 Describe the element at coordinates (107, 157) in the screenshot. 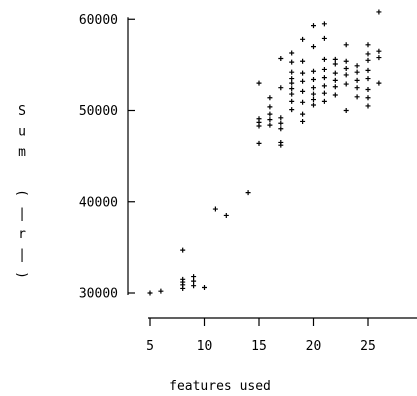

I see `y-ticks: 30000 40000 50000 60000` at that location.